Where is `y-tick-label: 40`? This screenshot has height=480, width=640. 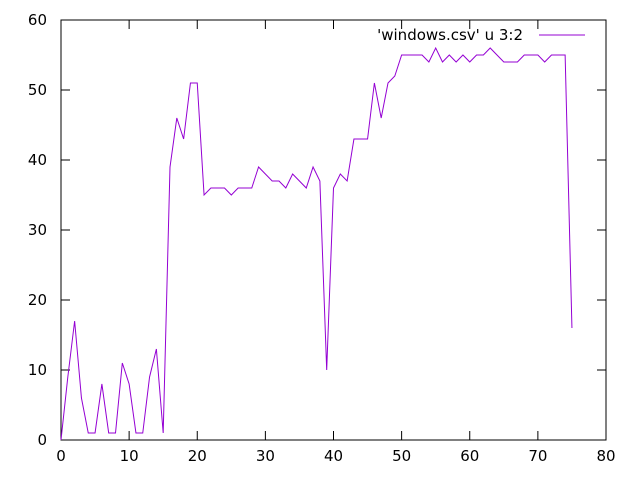 y-tick-label: 40 is located at coordinates (37, 160).